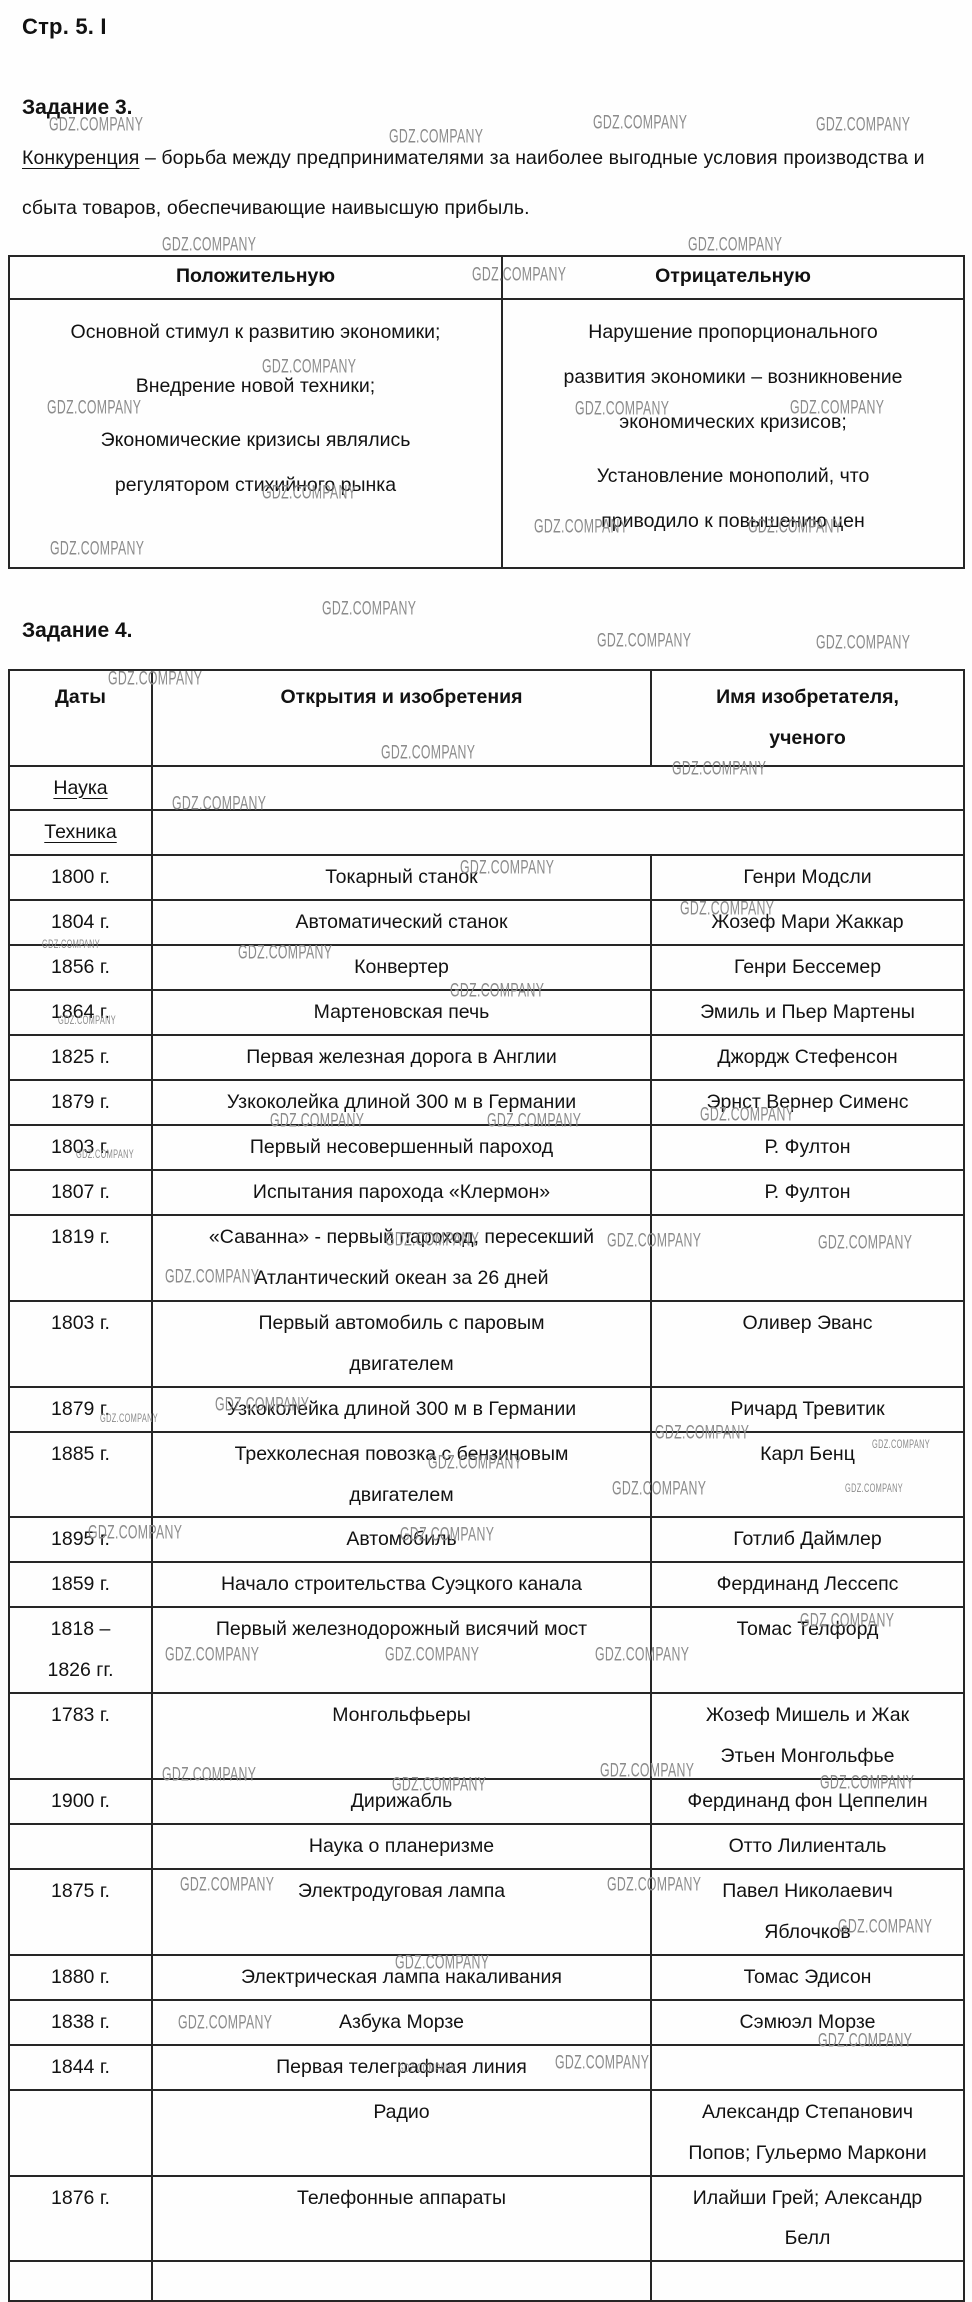 The width and height of the screenshot is (972, 2302). Describe the element at coordinates (80, 968) in the screenshot. I see `date-cell: 1856 г.` at that location.